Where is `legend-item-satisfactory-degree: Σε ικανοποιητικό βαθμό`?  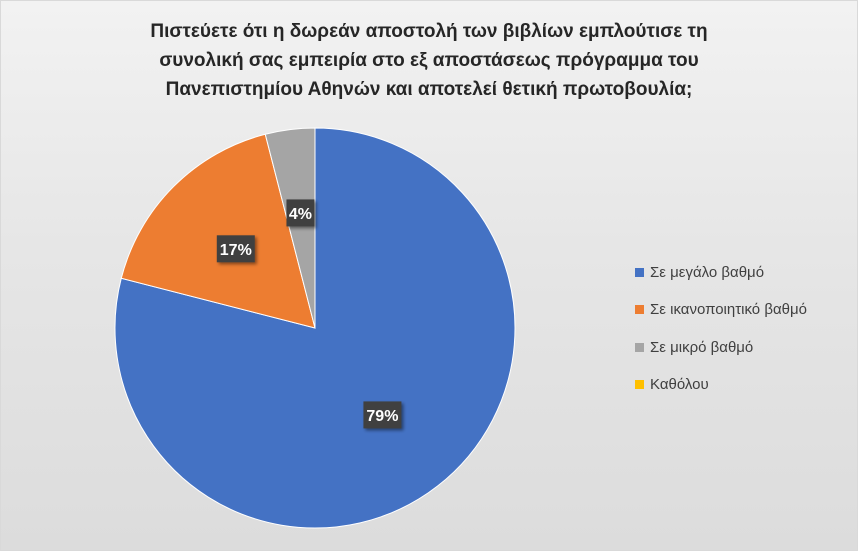 legend-item-satisfactory-degree: Σε ικανοποιητικό βαθμό is located at coordinates (721, 310).